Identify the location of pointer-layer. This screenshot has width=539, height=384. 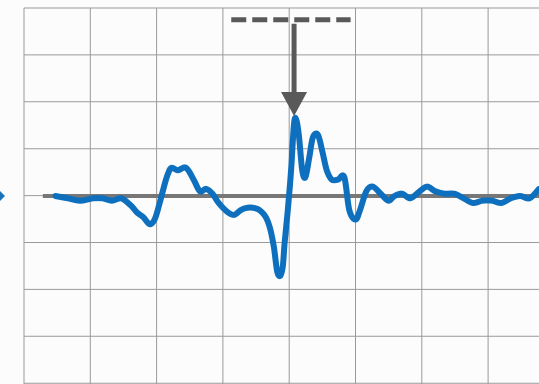
(2, 196).